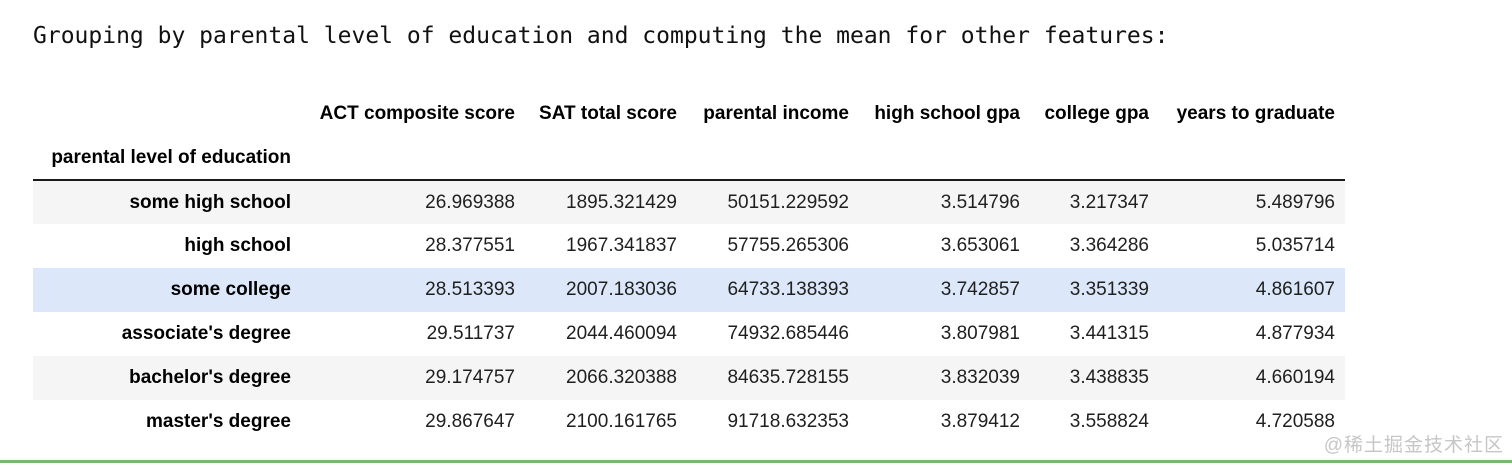 Image resolution: width=1512 pixels, height=467 pixels. Describe the element at coordinates (621, 290) in the screenshot. I see `value-cell: 2007.183036` at that location.